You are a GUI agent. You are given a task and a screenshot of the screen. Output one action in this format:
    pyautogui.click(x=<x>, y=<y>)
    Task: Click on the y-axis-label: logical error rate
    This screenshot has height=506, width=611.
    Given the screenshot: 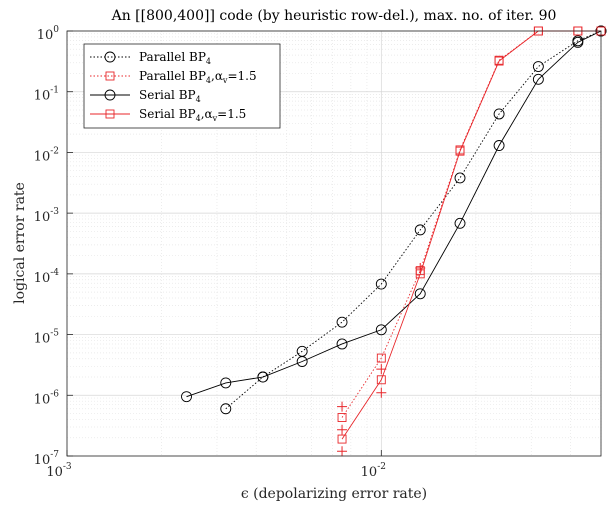 What is the action you would take?
    pyautogui.click(x=20, y=243)
    